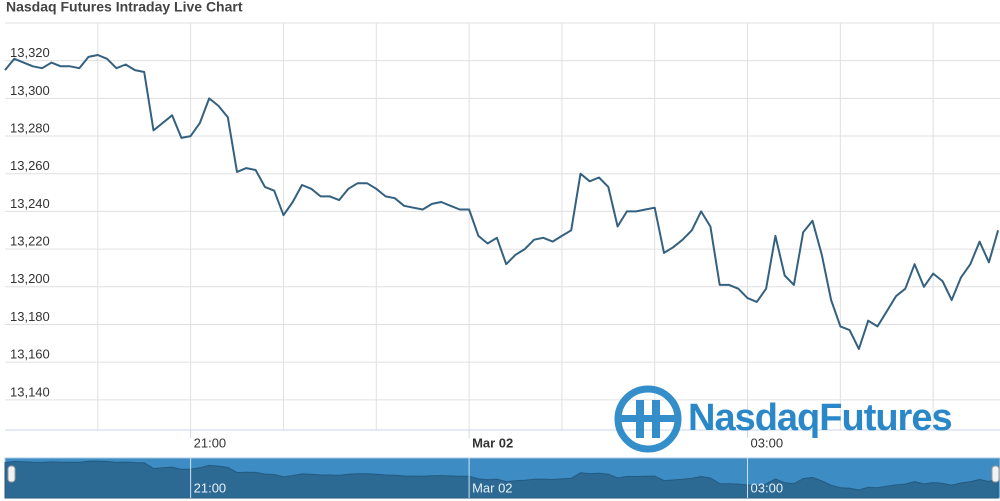  What do you see at coordinates (210, 487) in the screenshot?
I see `navigator-label: 21:00` at bounding box center [210, 487].